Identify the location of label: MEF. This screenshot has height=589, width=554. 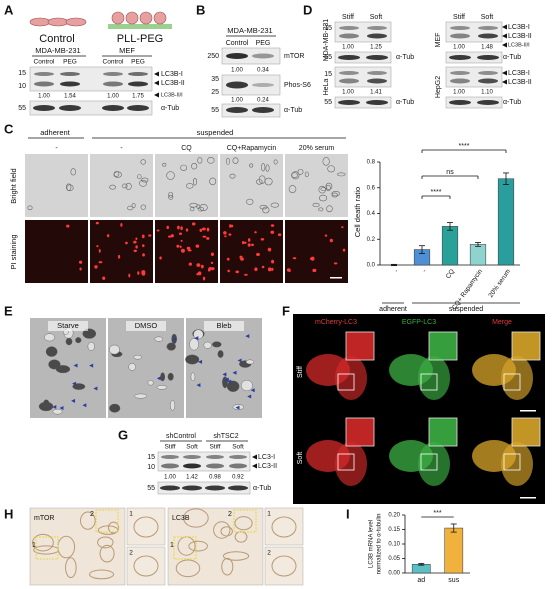
(438, 40).